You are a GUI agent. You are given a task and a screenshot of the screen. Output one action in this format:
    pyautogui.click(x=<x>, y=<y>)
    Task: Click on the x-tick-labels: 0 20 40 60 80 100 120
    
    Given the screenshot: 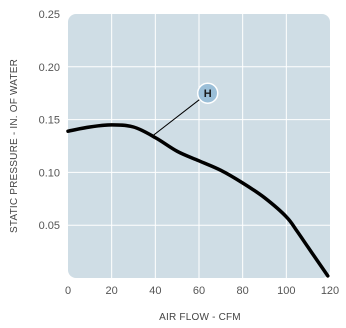 What is the action you would take?
    pyautogui.click(x=202, y=291)
    